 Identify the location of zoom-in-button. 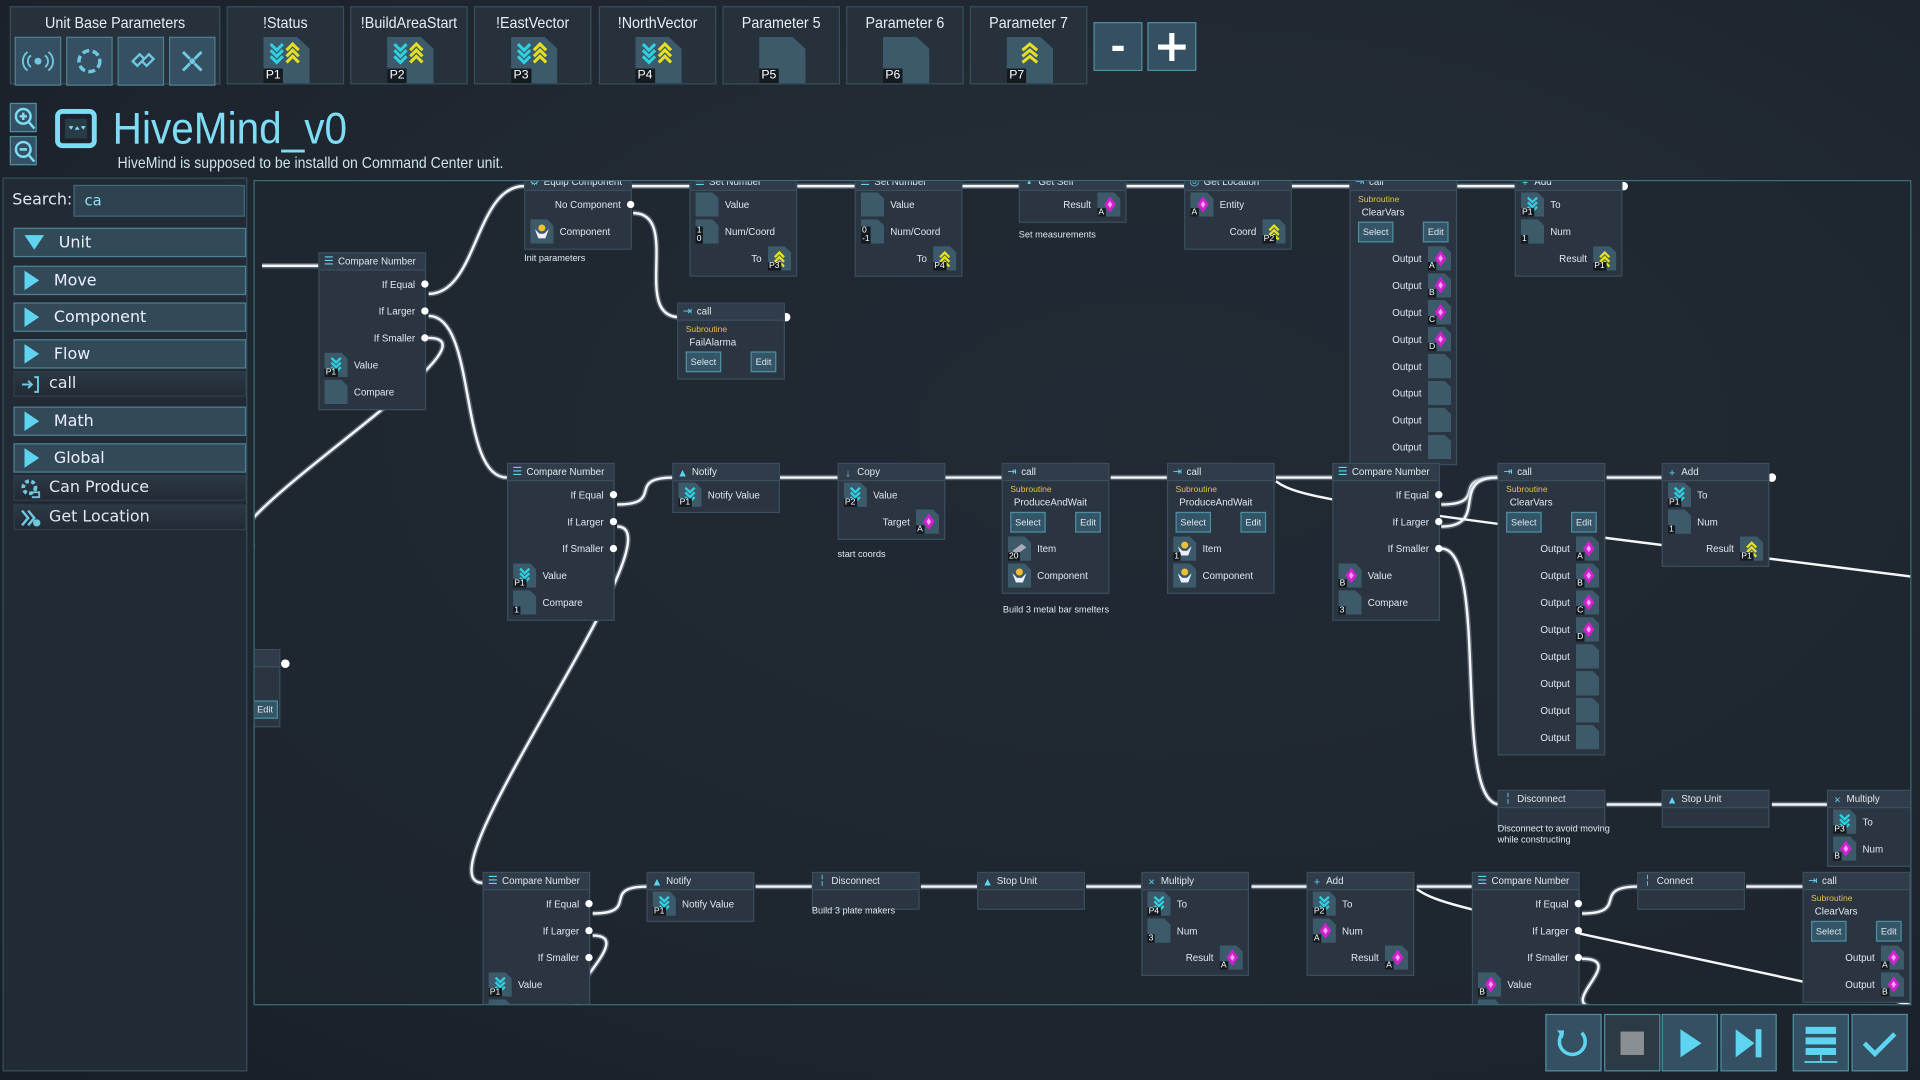
(23, 117).